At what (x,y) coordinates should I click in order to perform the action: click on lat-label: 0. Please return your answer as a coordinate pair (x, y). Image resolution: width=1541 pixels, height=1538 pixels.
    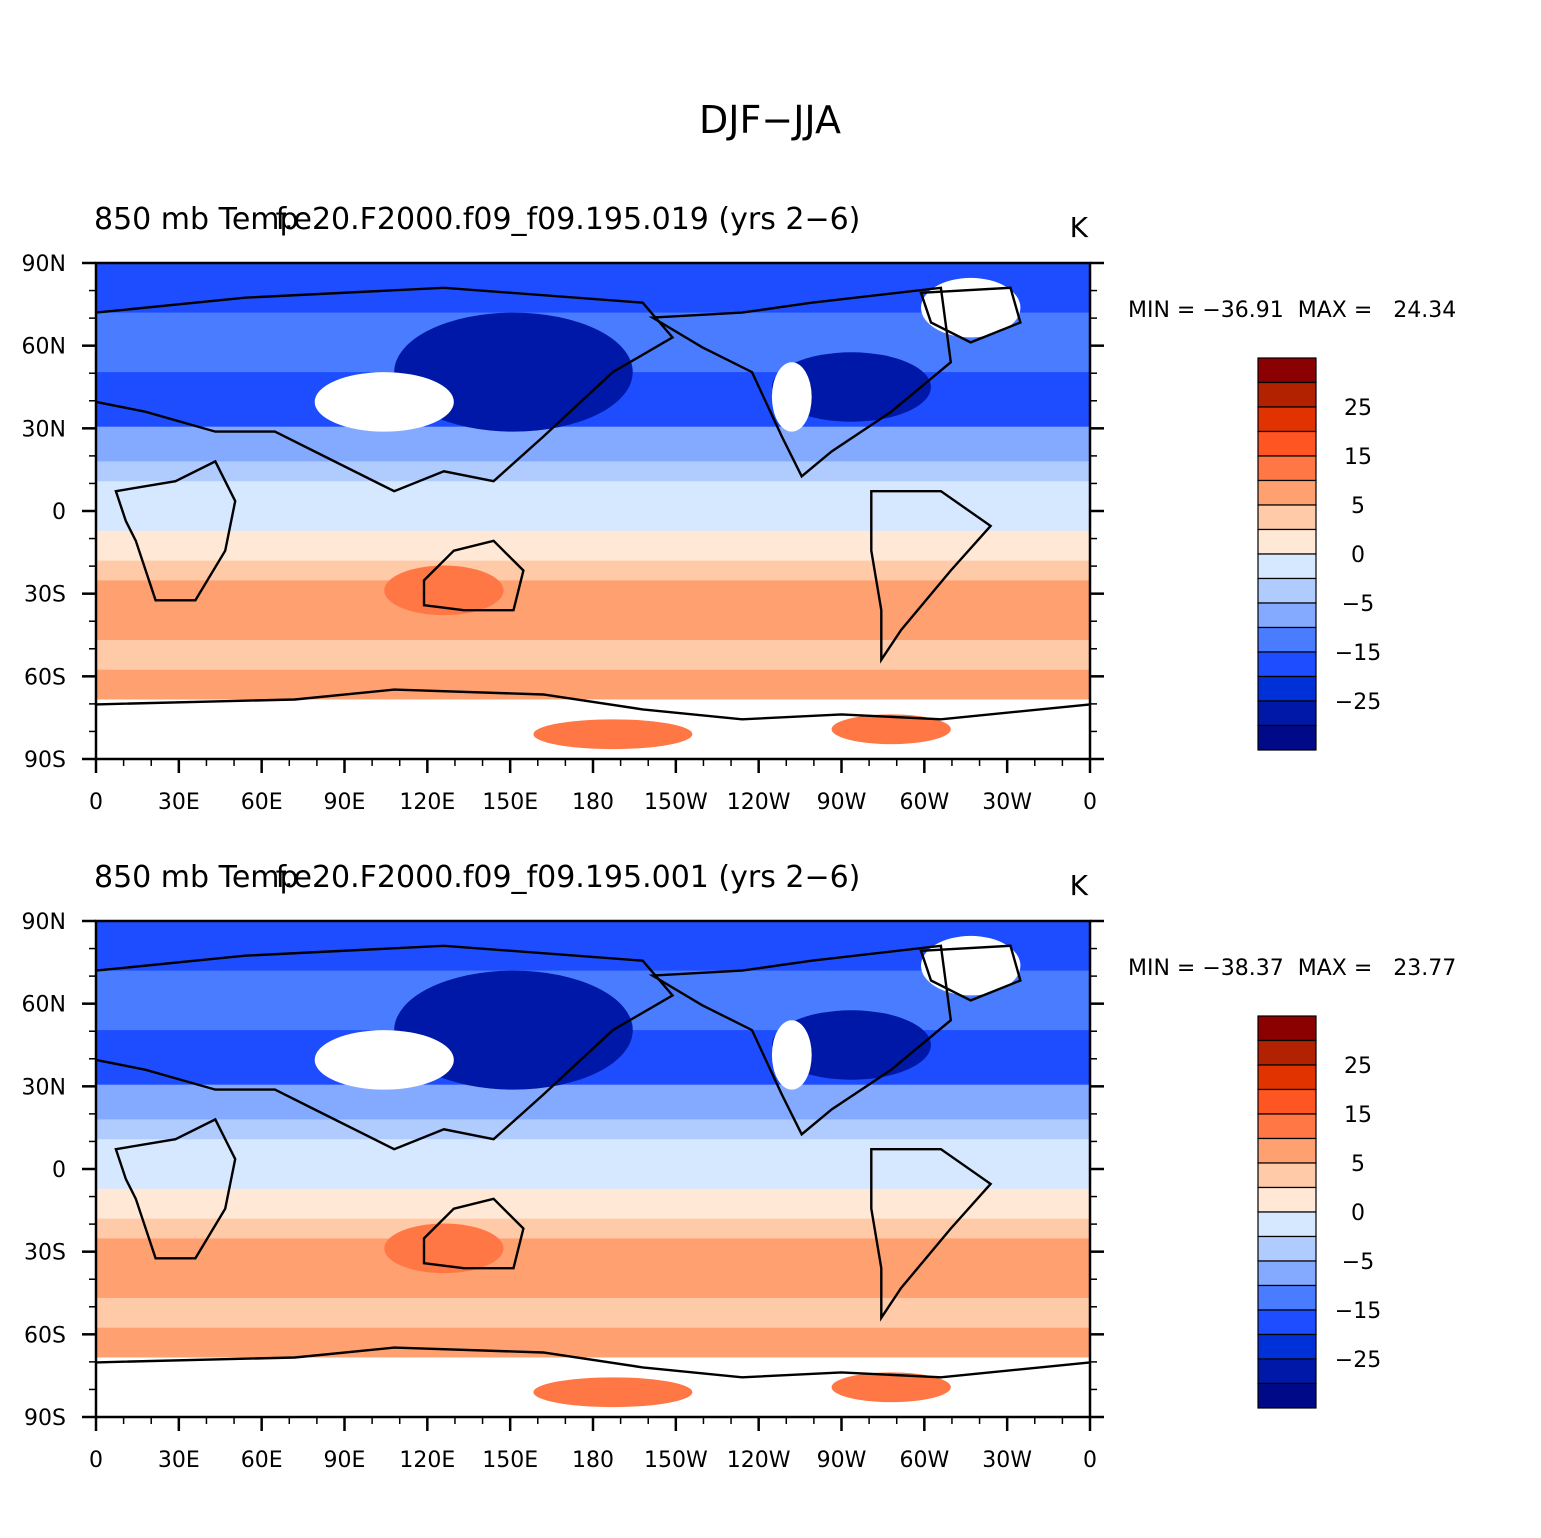
    Looking at the image, I should click on (59, 512).